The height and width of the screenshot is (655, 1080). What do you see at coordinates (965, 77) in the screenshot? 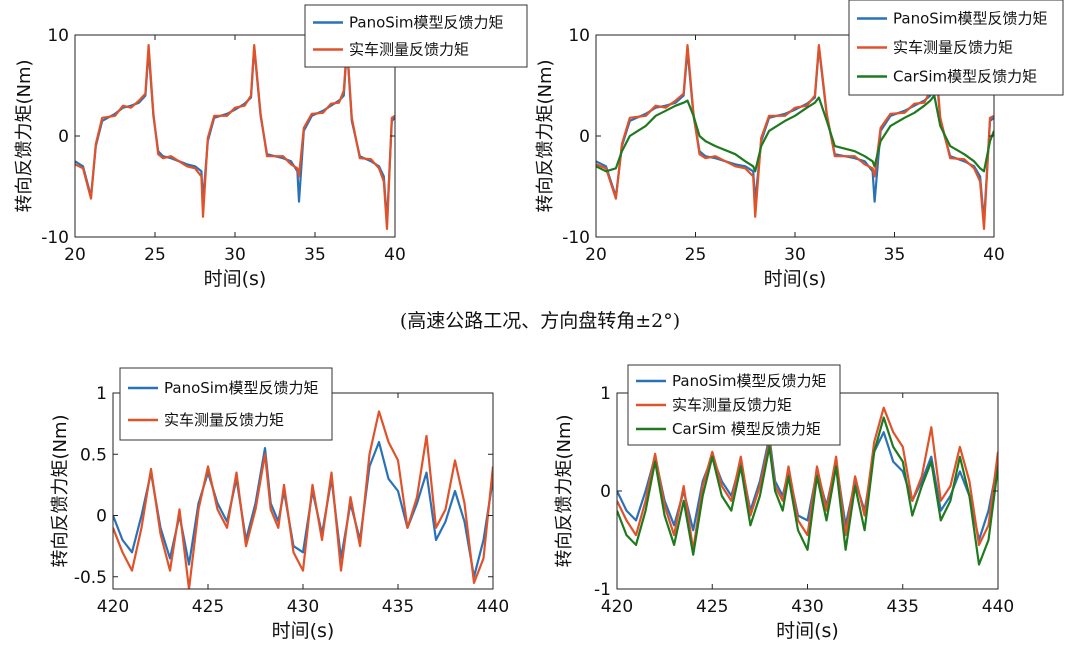
I see `legend-label-3: CarSim模型反馈力矩` at bounding box center [965, 77].